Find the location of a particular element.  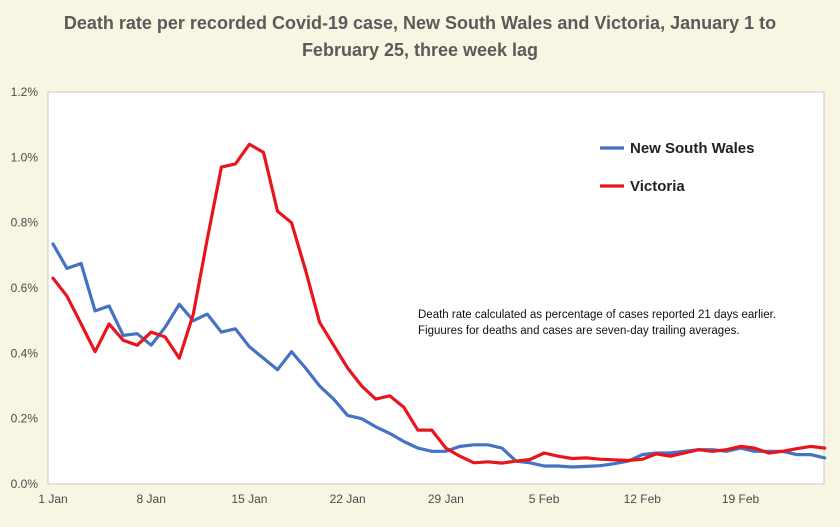

y-tick-label: 0.4% is located at coordinates (25, 353).